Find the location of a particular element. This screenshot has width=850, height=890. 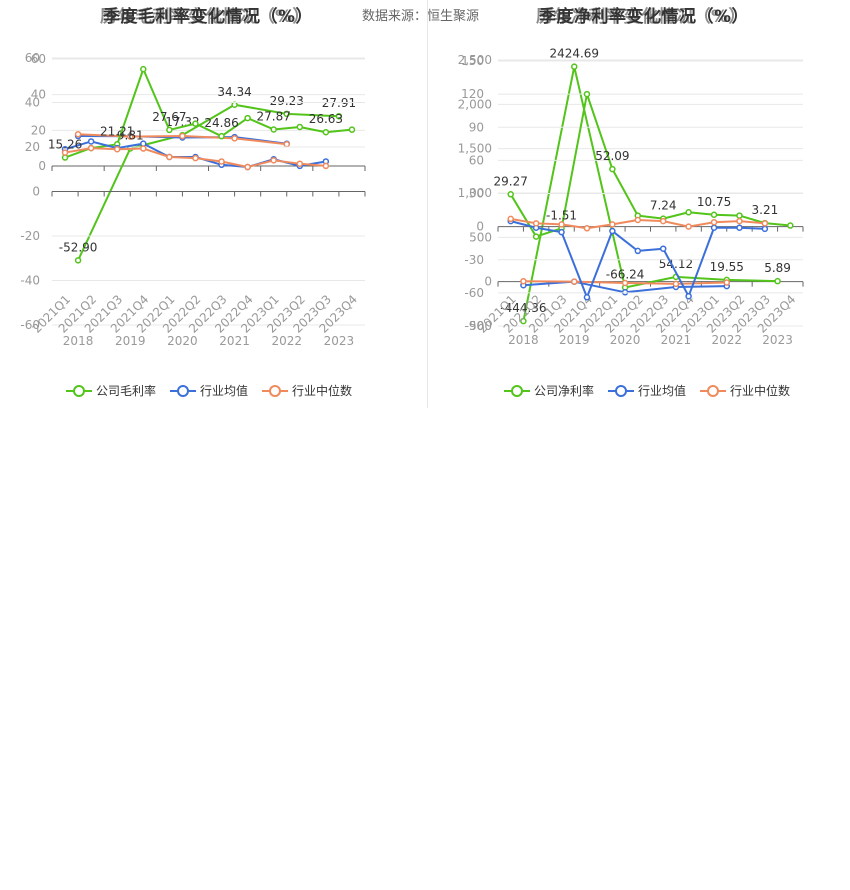

quarterly-gross-ytick-label: 20 is located at coordinates (32, 147).